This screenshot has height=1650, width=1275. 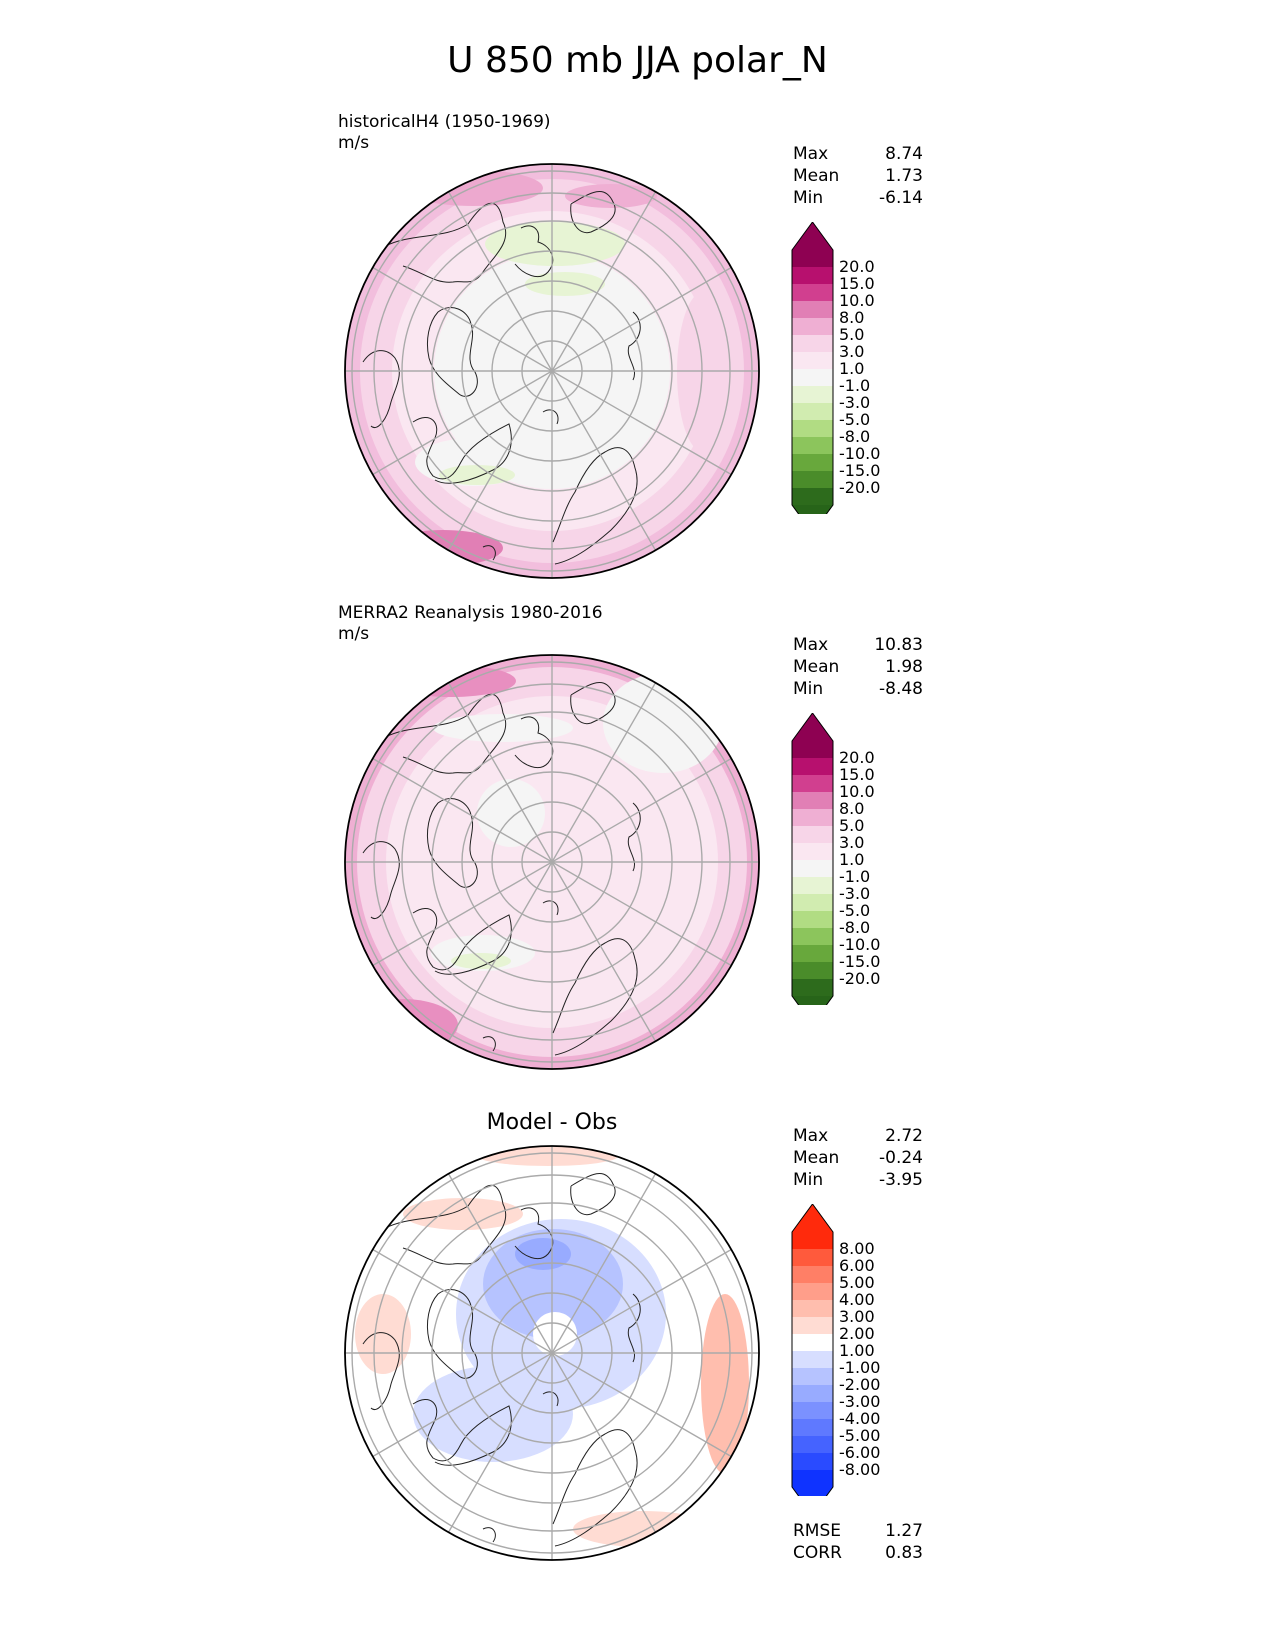 What do you see at coordinates (898, 645) in the screenshot?
I see `stat-value: 10.83` at bounding box center [898, 645].